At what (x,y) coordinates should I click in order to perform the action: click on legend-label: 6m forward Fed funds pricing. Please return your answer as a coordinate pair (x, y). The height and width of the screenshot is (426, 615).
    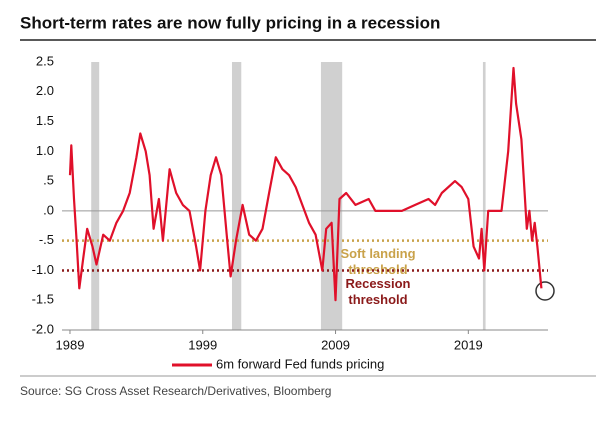
    Looking at the image, I should click on (300, 363).